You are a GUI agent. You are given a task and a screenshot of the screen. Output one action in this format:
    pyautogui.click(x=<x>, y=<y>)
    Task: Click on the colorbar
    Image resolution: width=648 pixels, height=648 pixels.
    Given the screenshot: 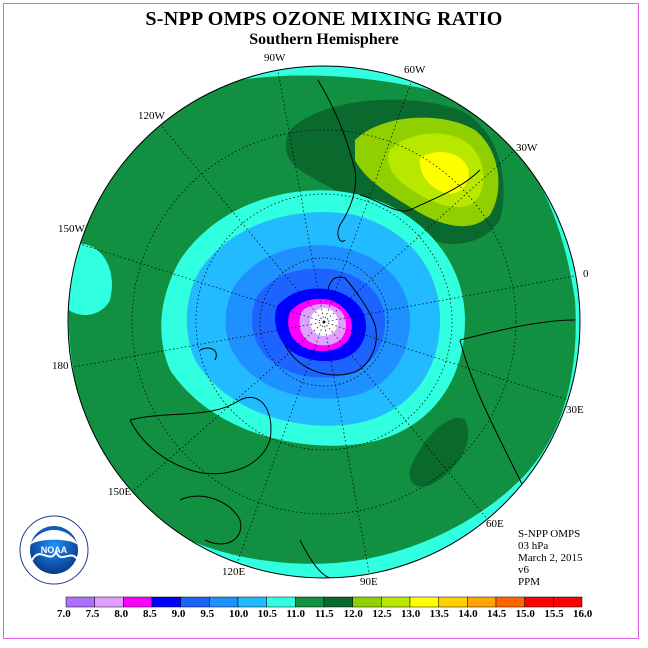 What is the action you would take?
    pyautogui.click(x=324, y=602)
    